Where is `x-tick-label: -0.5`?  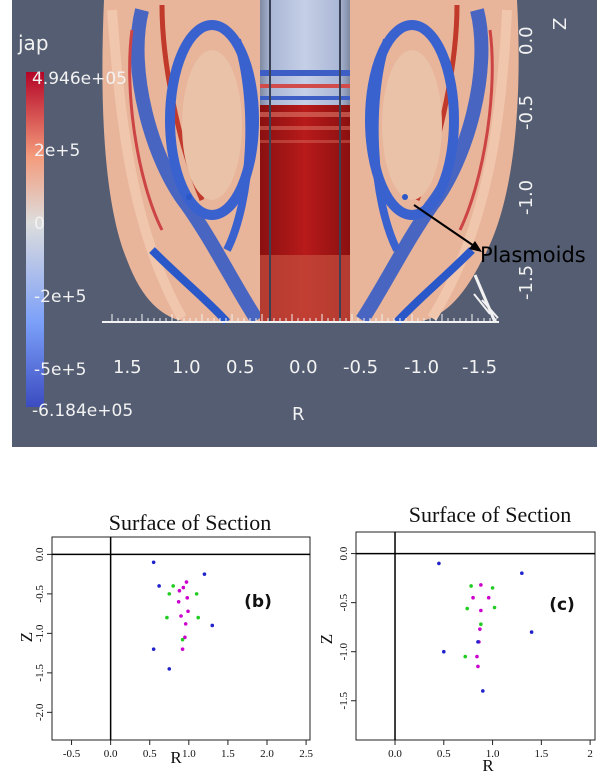
x-tick-label: -0.5 is located at coordinates (72, 754).